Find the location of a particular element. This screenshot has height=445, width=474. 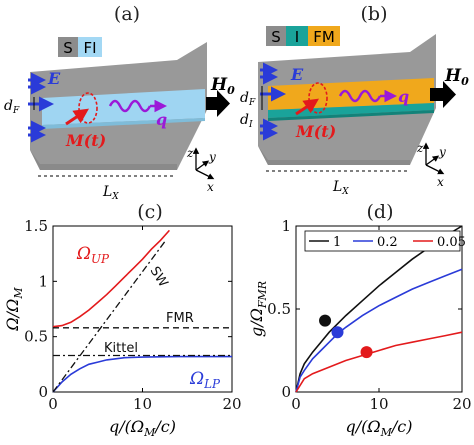

annotation-sw: SW is located at coordinates (159, 277).